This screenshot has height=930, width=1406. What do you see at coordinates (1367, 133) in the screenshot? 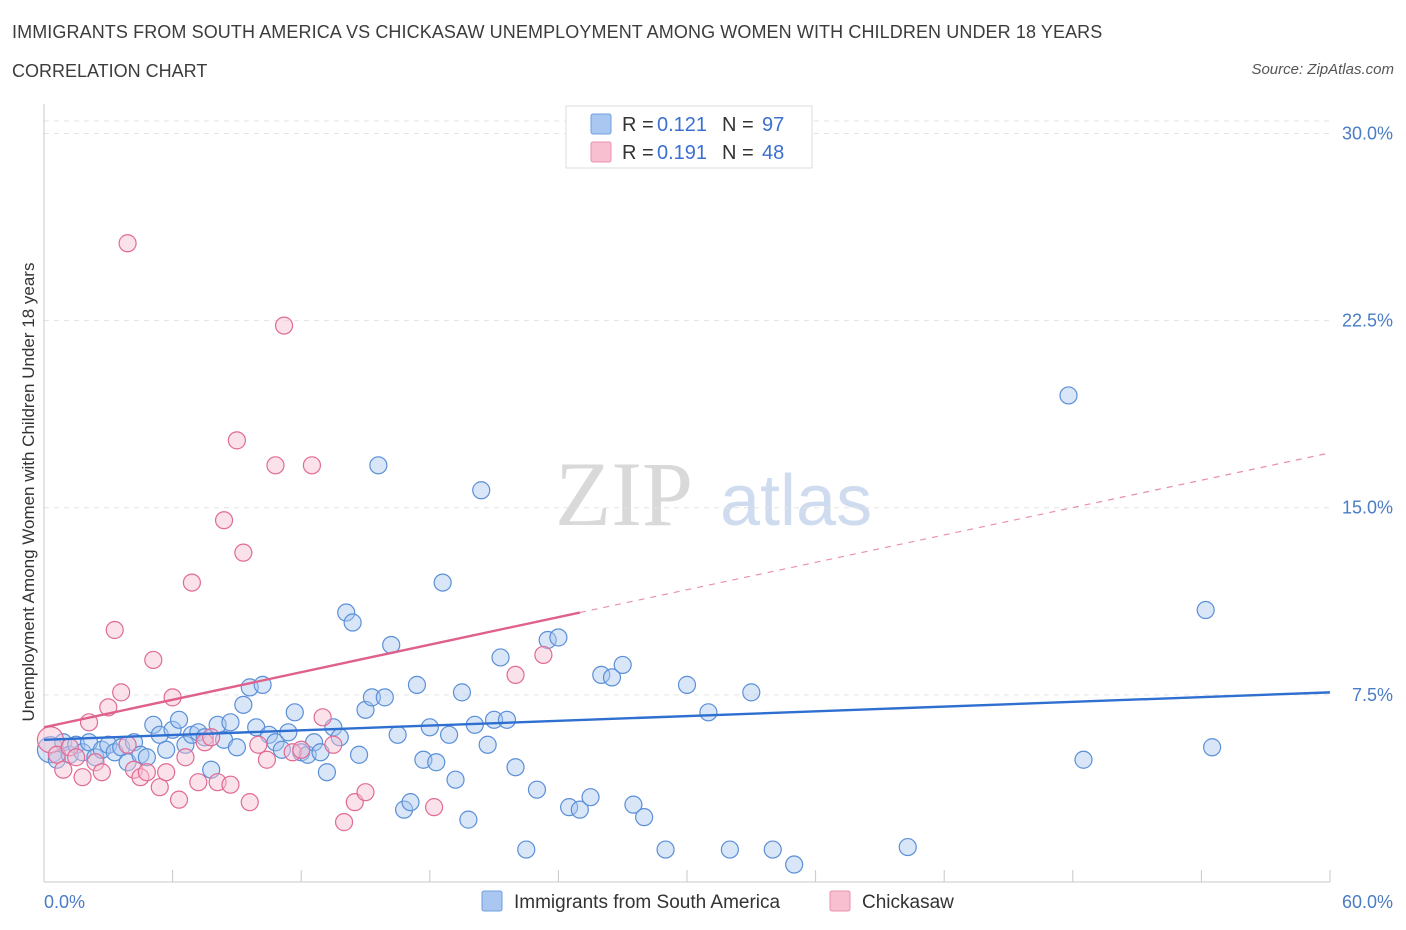
I see `y-tick-label: 30.0%` at bounding box center [1367, 133].